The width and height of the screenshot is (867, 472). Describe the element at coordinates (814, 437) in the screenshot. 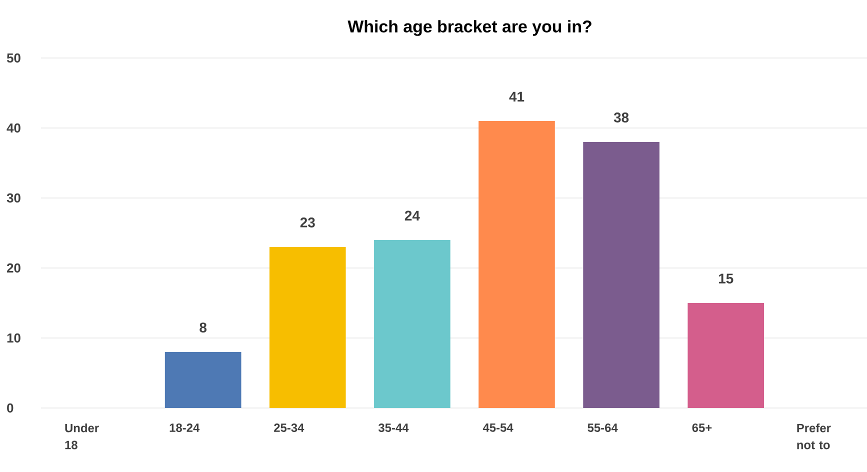

I see `x-tick-label: Prefer not to` at that location.